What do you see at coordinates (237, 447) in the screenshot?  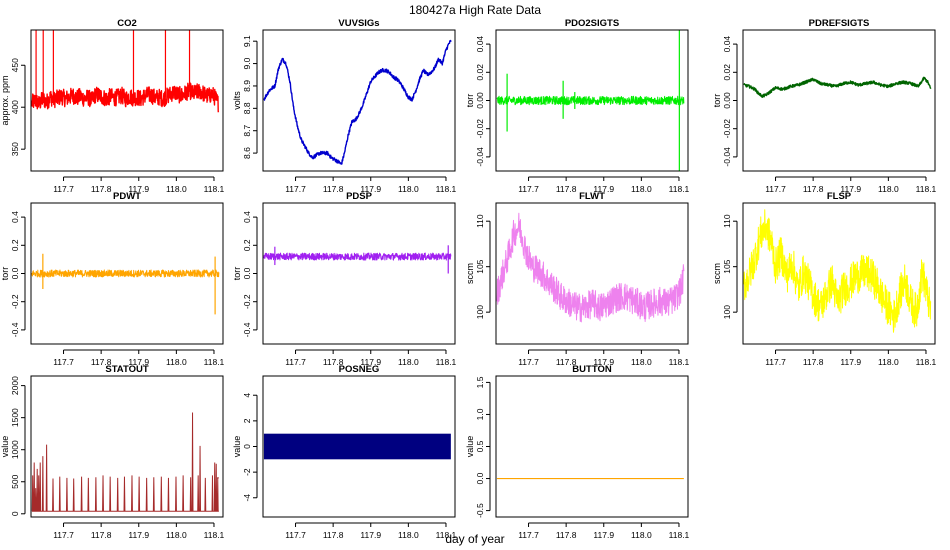 I see `ylabel-posneg: value` at bounding box center [237, 447].